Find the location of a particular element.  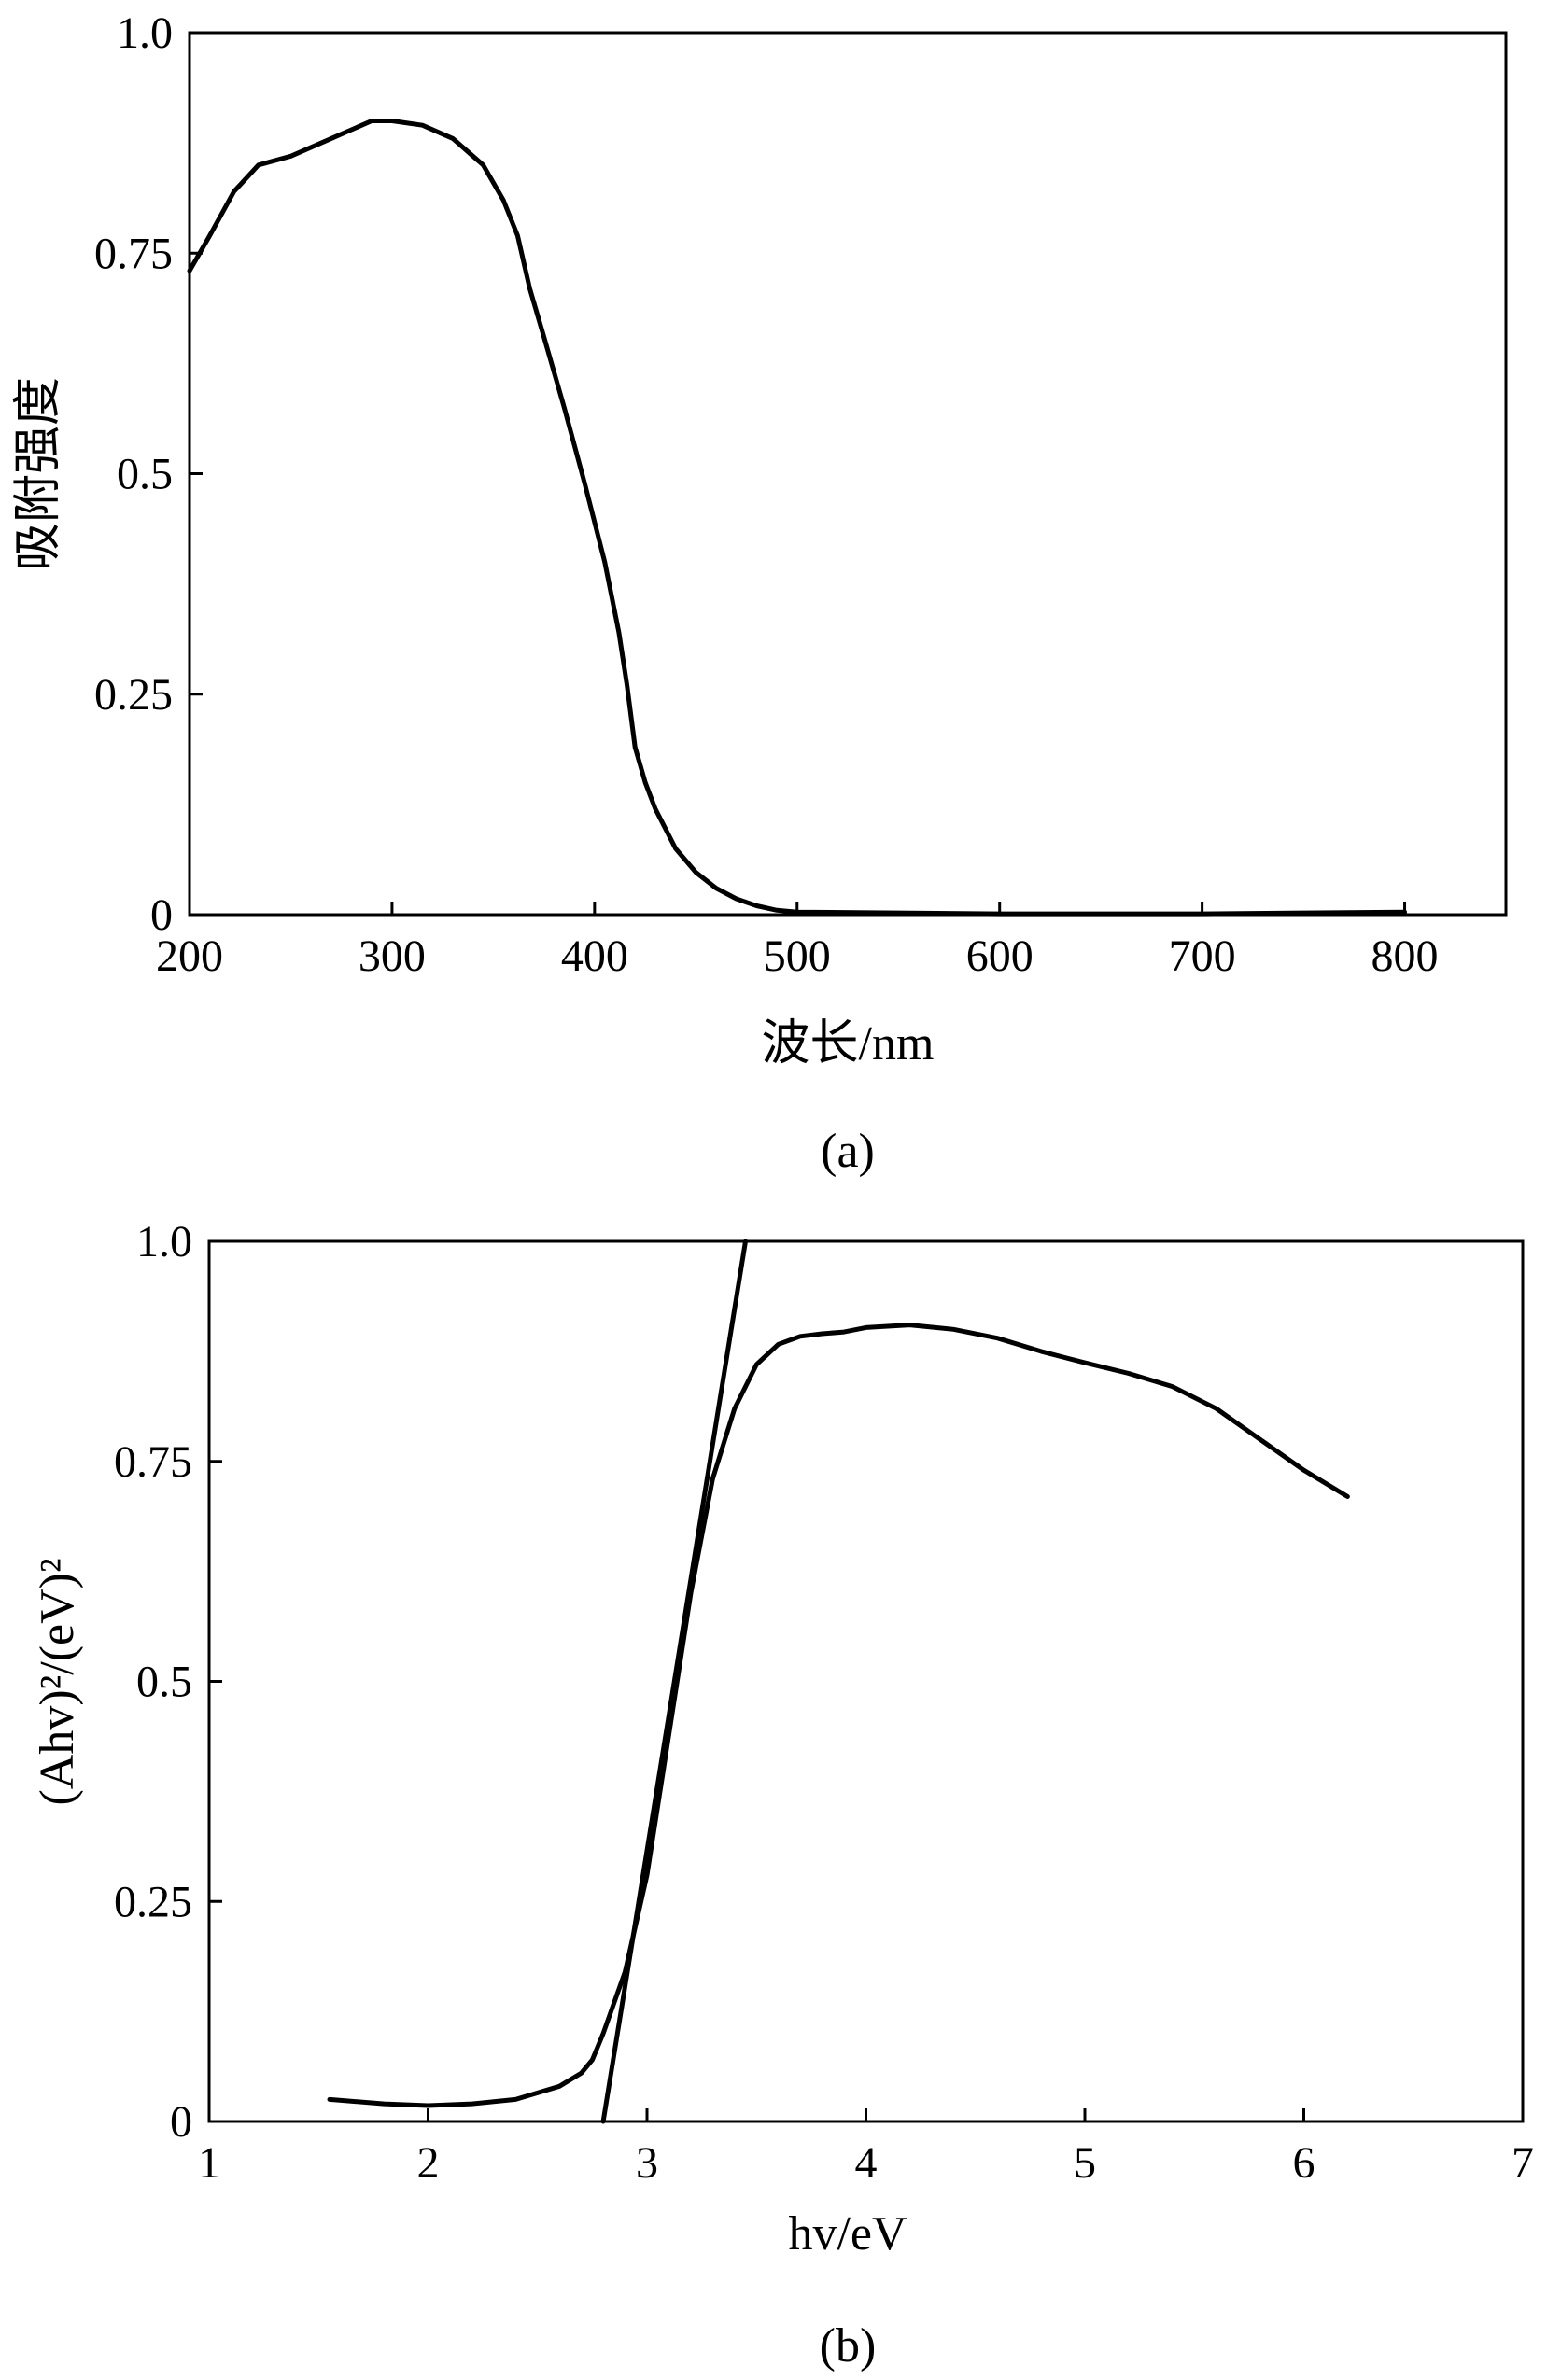

chart-b-xtick-label: 6 is located at coordinates (1304, 2163).